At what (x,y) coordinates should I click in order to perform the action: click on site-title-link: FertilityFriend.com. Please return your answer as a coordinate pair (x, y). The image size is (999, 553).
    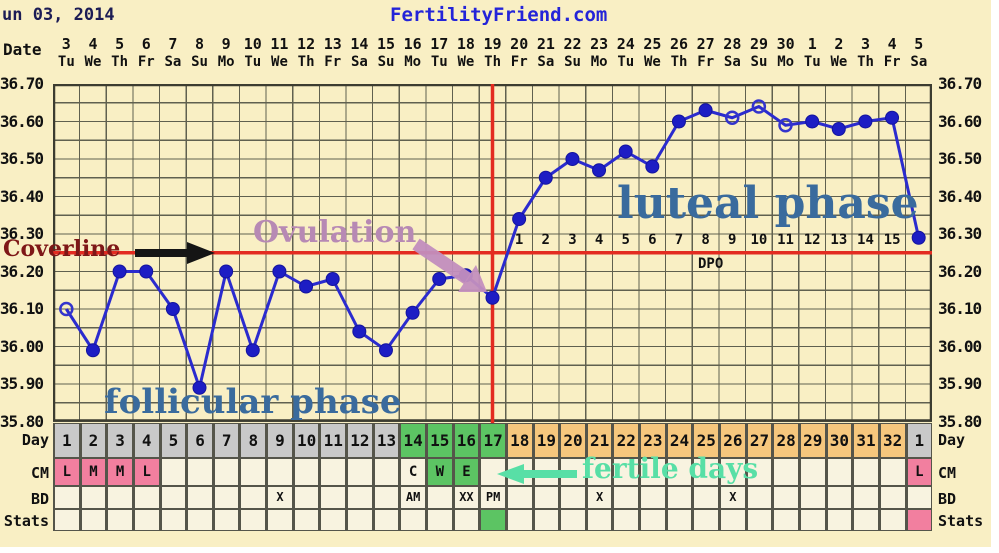
    Looking at the image, I should click on (499, 15).